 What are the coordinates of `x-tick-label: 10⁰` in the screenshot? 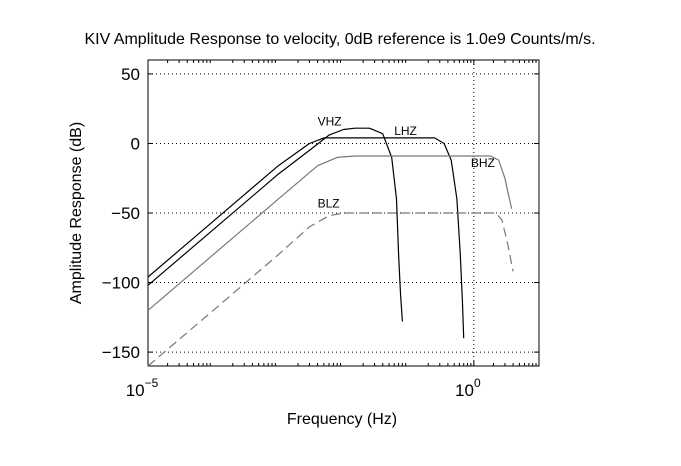 It's located at (468, 388).